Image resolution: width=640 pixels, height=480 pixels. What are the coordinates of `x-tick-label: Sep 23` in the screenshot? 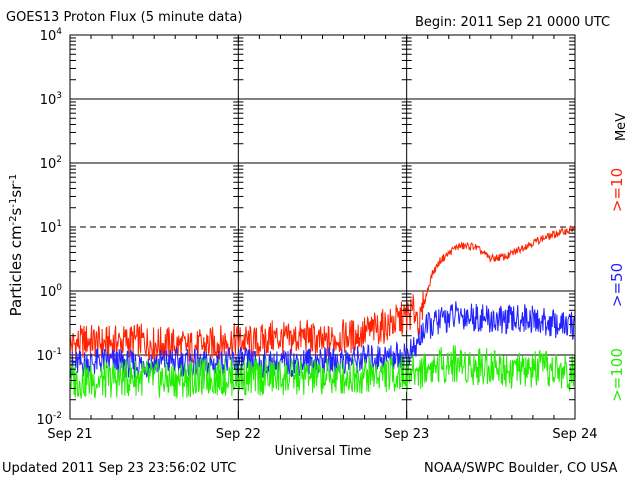 It's located at (406, 434).